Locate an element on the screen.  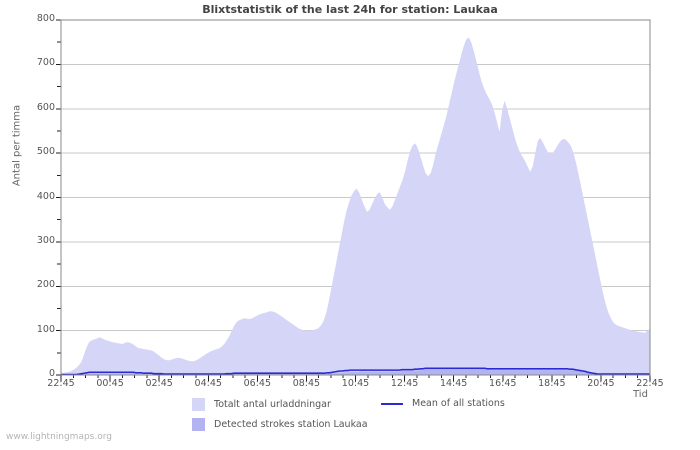
legend-label-detected: Detected strokes station Laukaa is located at coordinates (291, 424).